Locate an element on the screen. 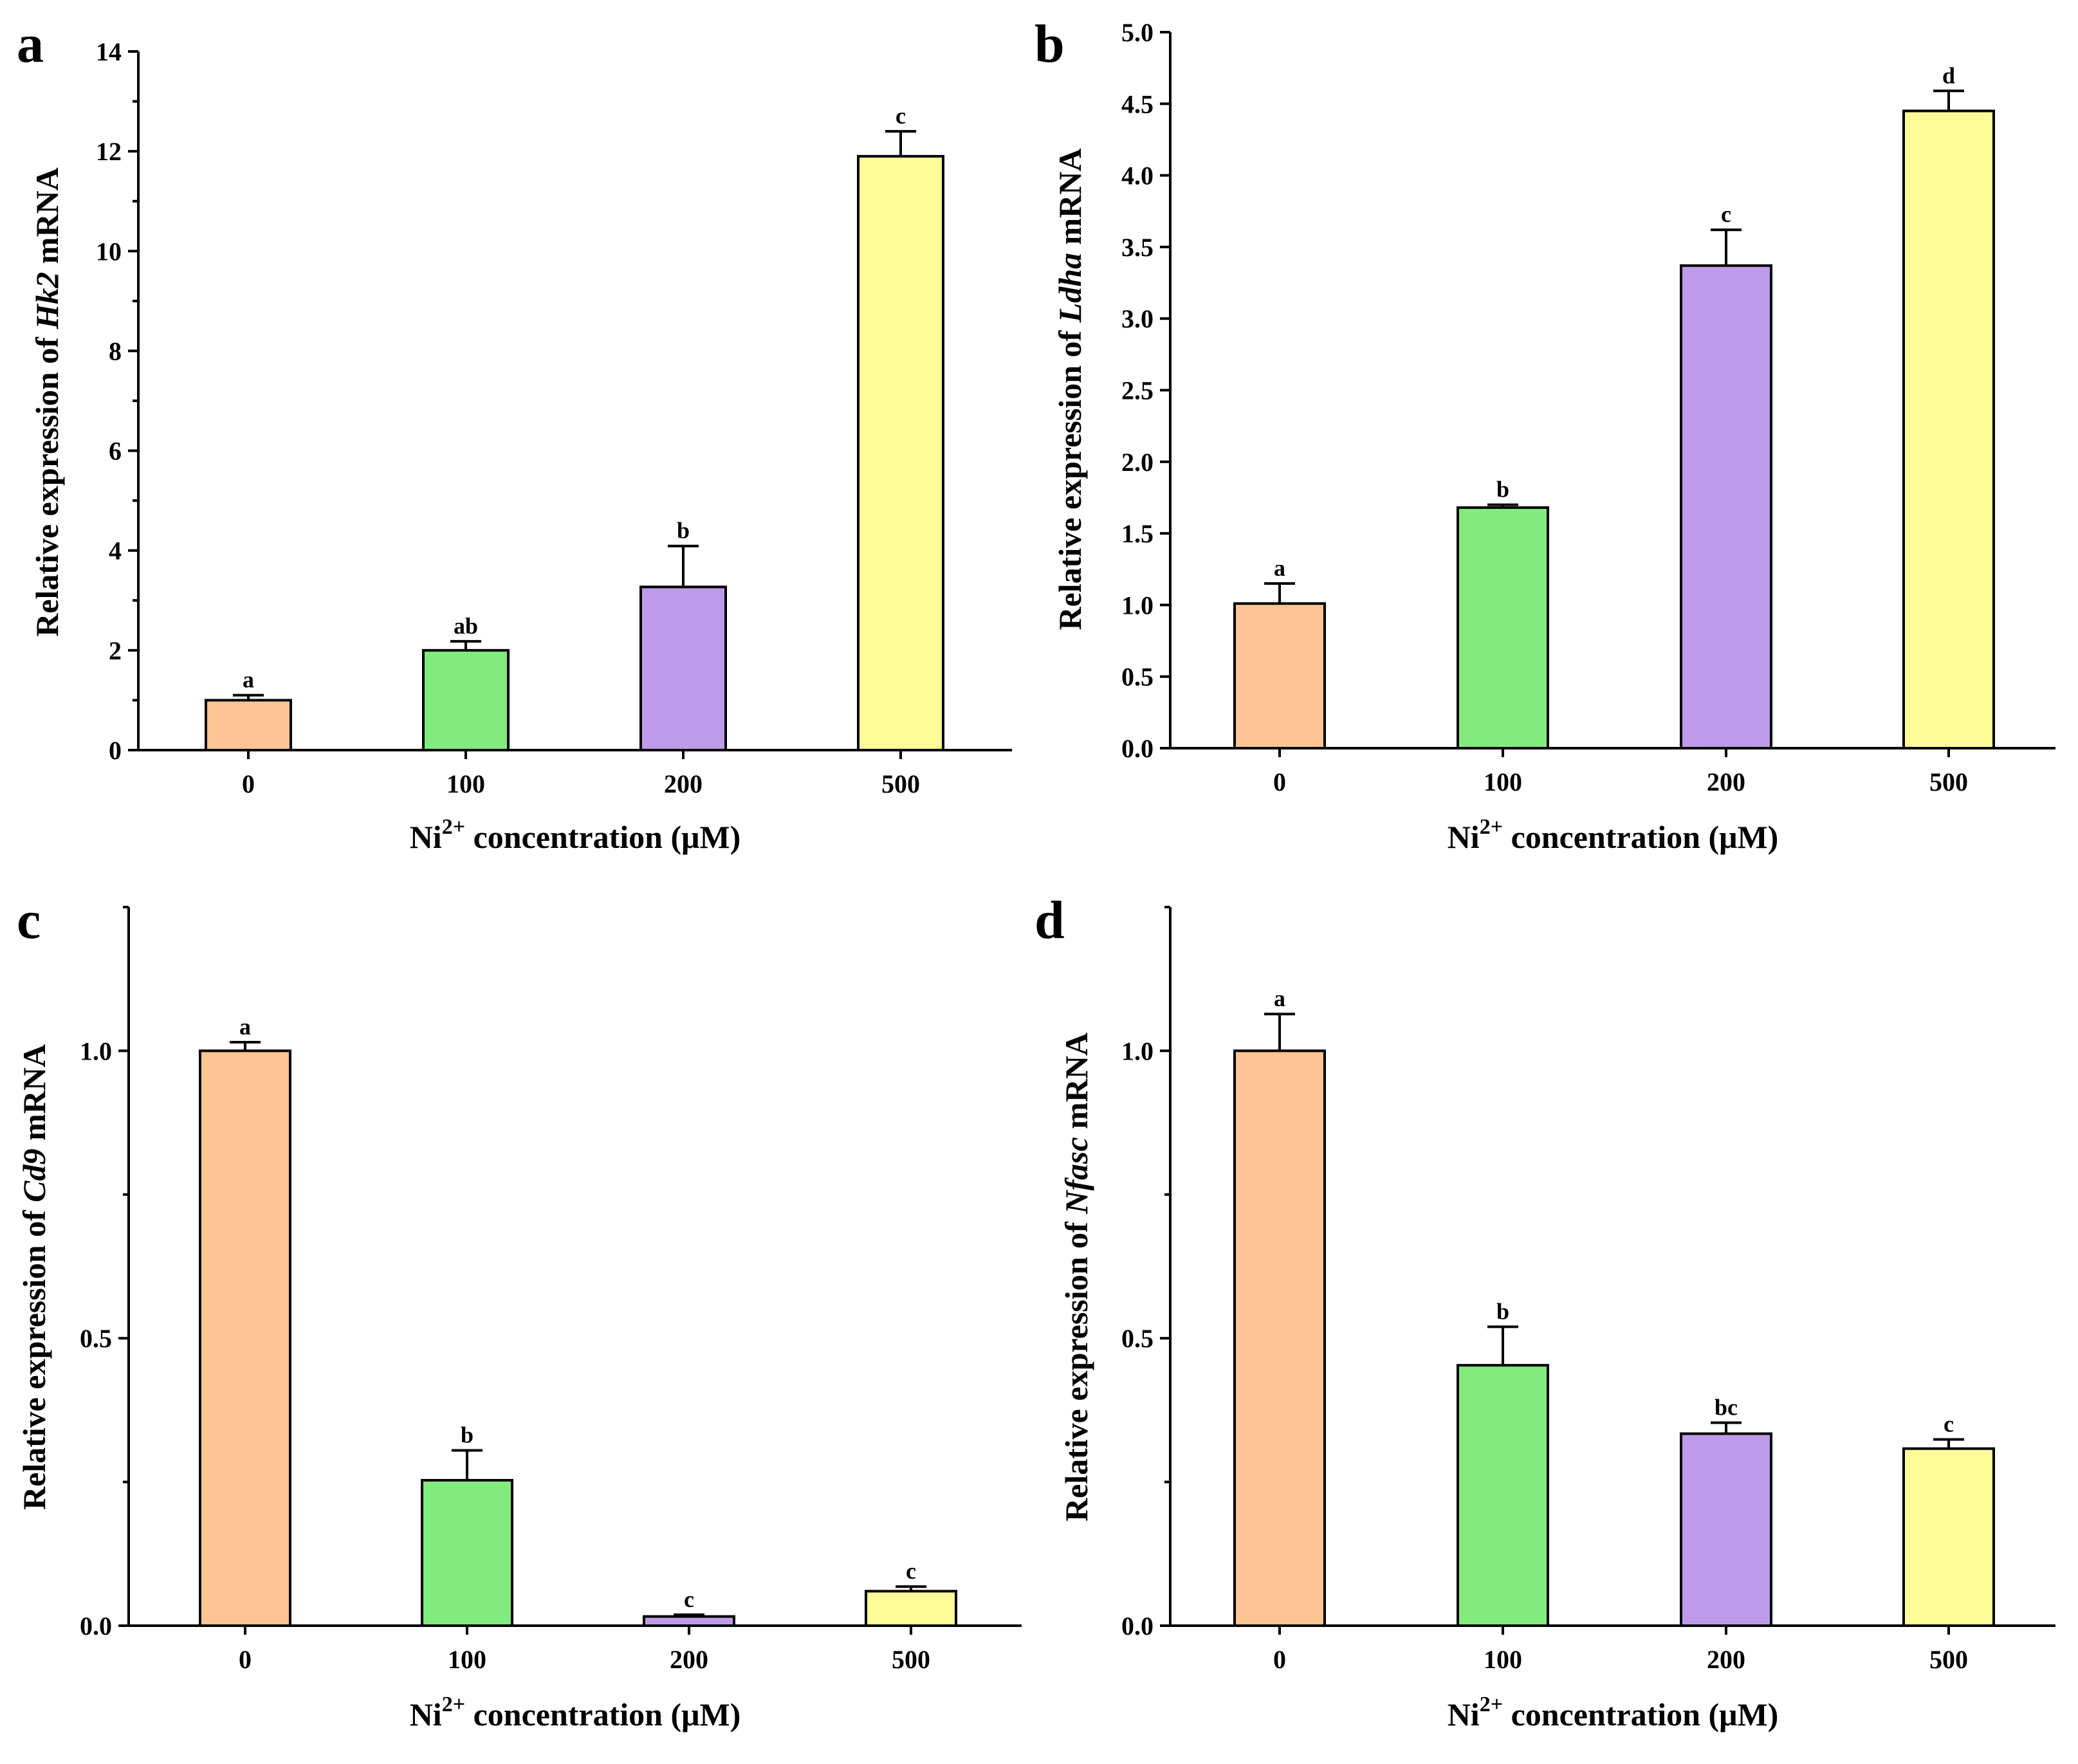  y-tick-label: 12 is located at coordinates (109, 151).